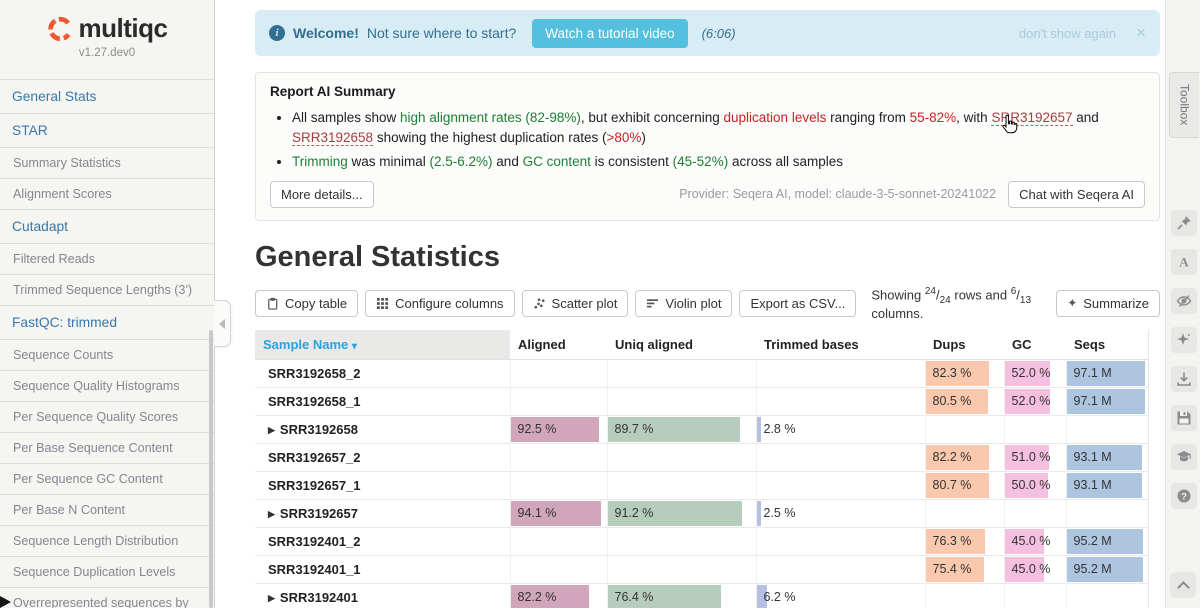 The height and width of the screenshot is (608, 1200). I want to click on column-header-aligned: Aligned, so click(558, 344).